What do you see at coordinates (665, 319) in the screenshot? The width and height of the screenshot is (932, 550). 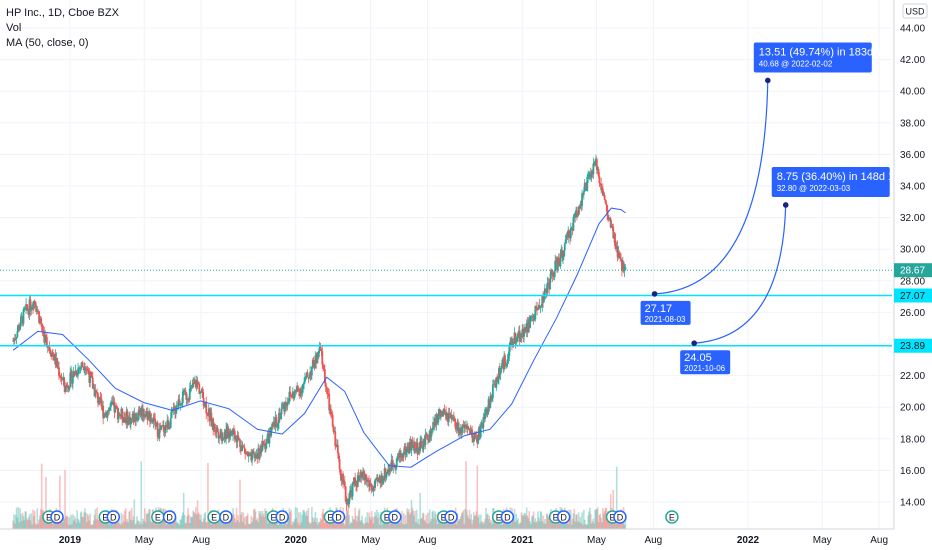 I see `projection-start-date: 2021-08-03` at bounding box center [665, 319].